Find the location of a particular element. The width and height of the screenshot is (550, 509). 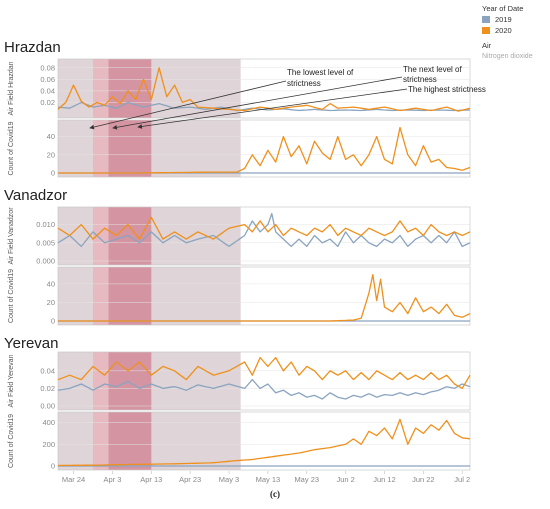

annotation-next-line1: The next level of is located at coordinates (432, 69).